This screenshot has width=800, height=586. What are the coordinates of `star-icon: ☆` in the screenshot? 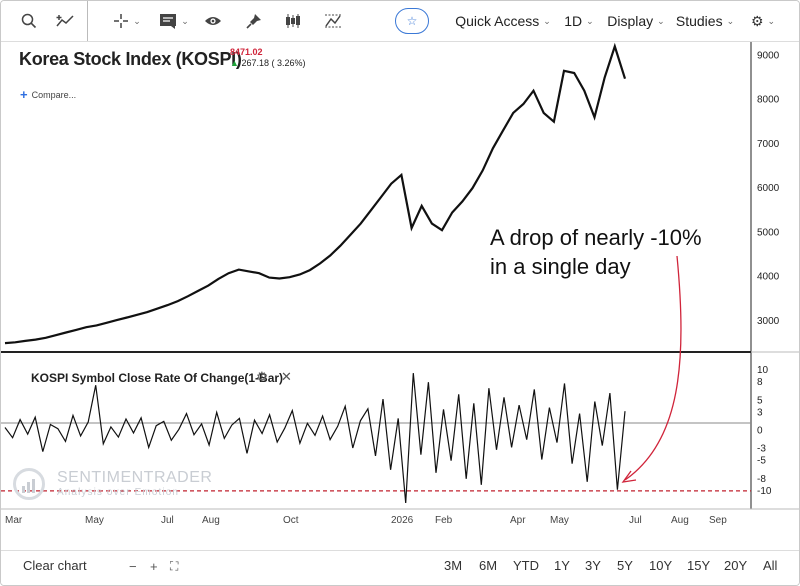 It's located at (412, 21).